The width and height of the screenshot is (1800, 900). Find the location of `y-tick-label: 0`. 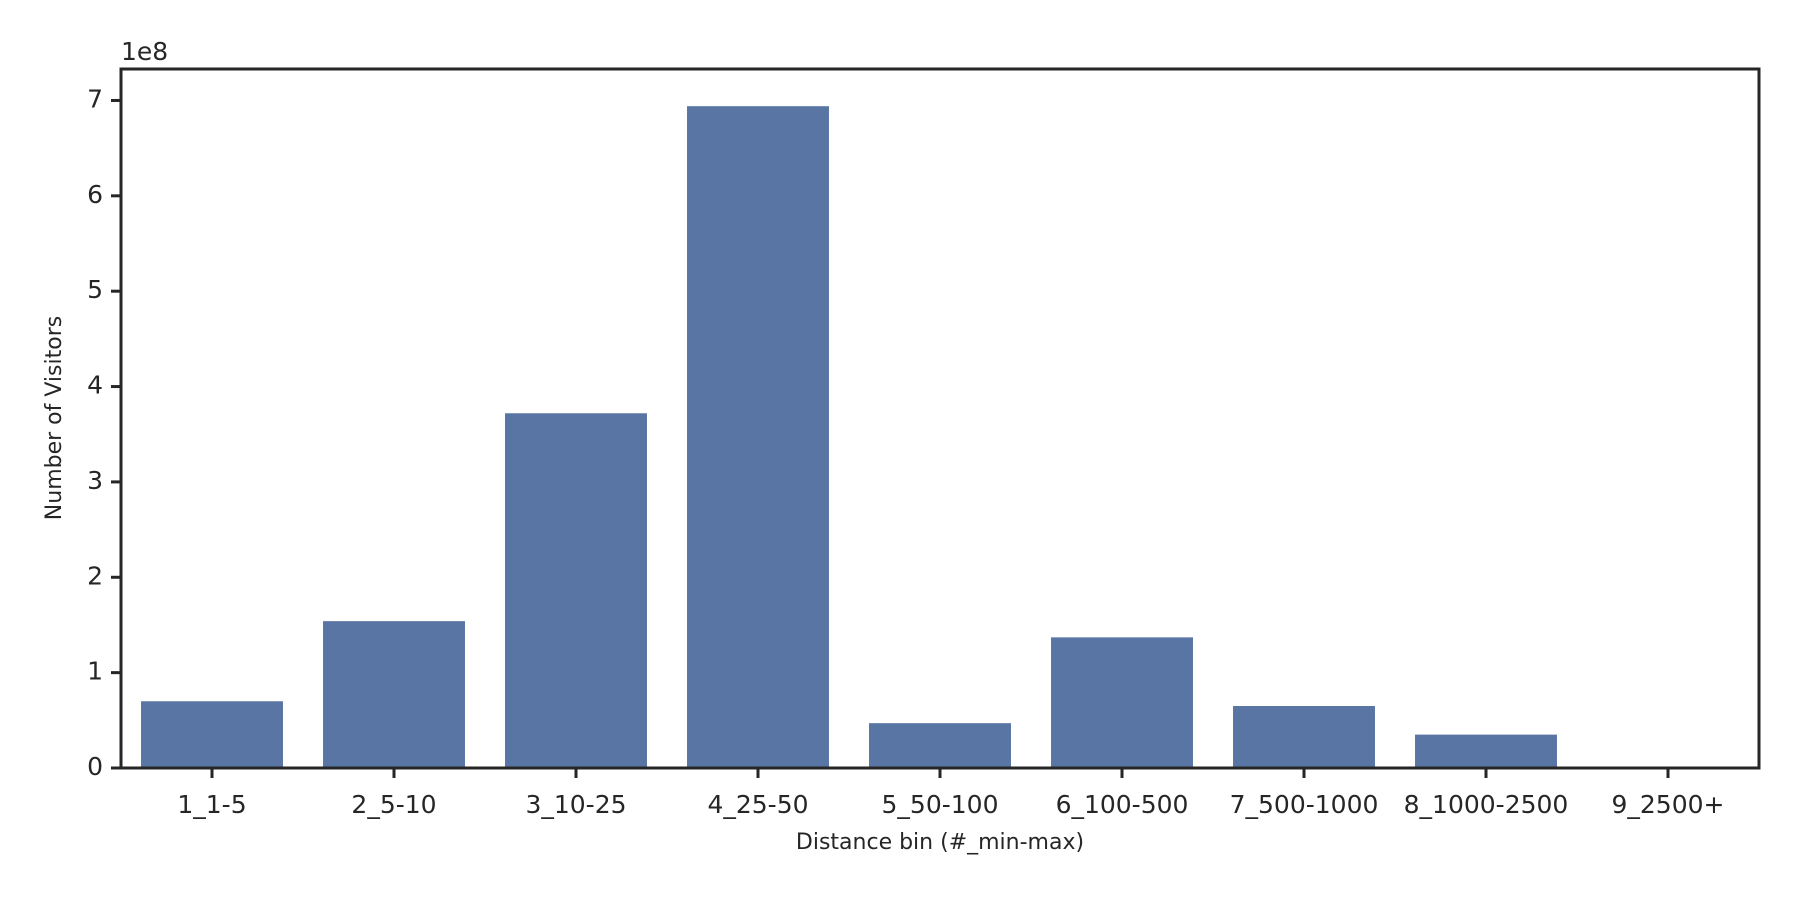

y-tick-label: 0 is located at coordinates (95, 766).